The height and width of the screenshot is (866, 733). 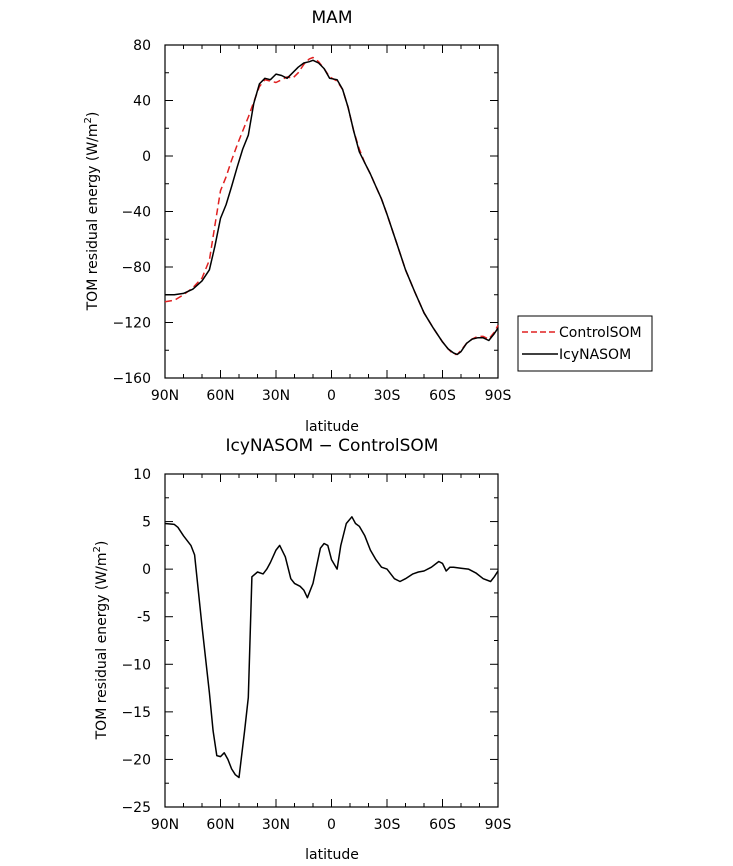 I want to click on bottom-x-tick-label: 60N, so click(x=220, y=825).